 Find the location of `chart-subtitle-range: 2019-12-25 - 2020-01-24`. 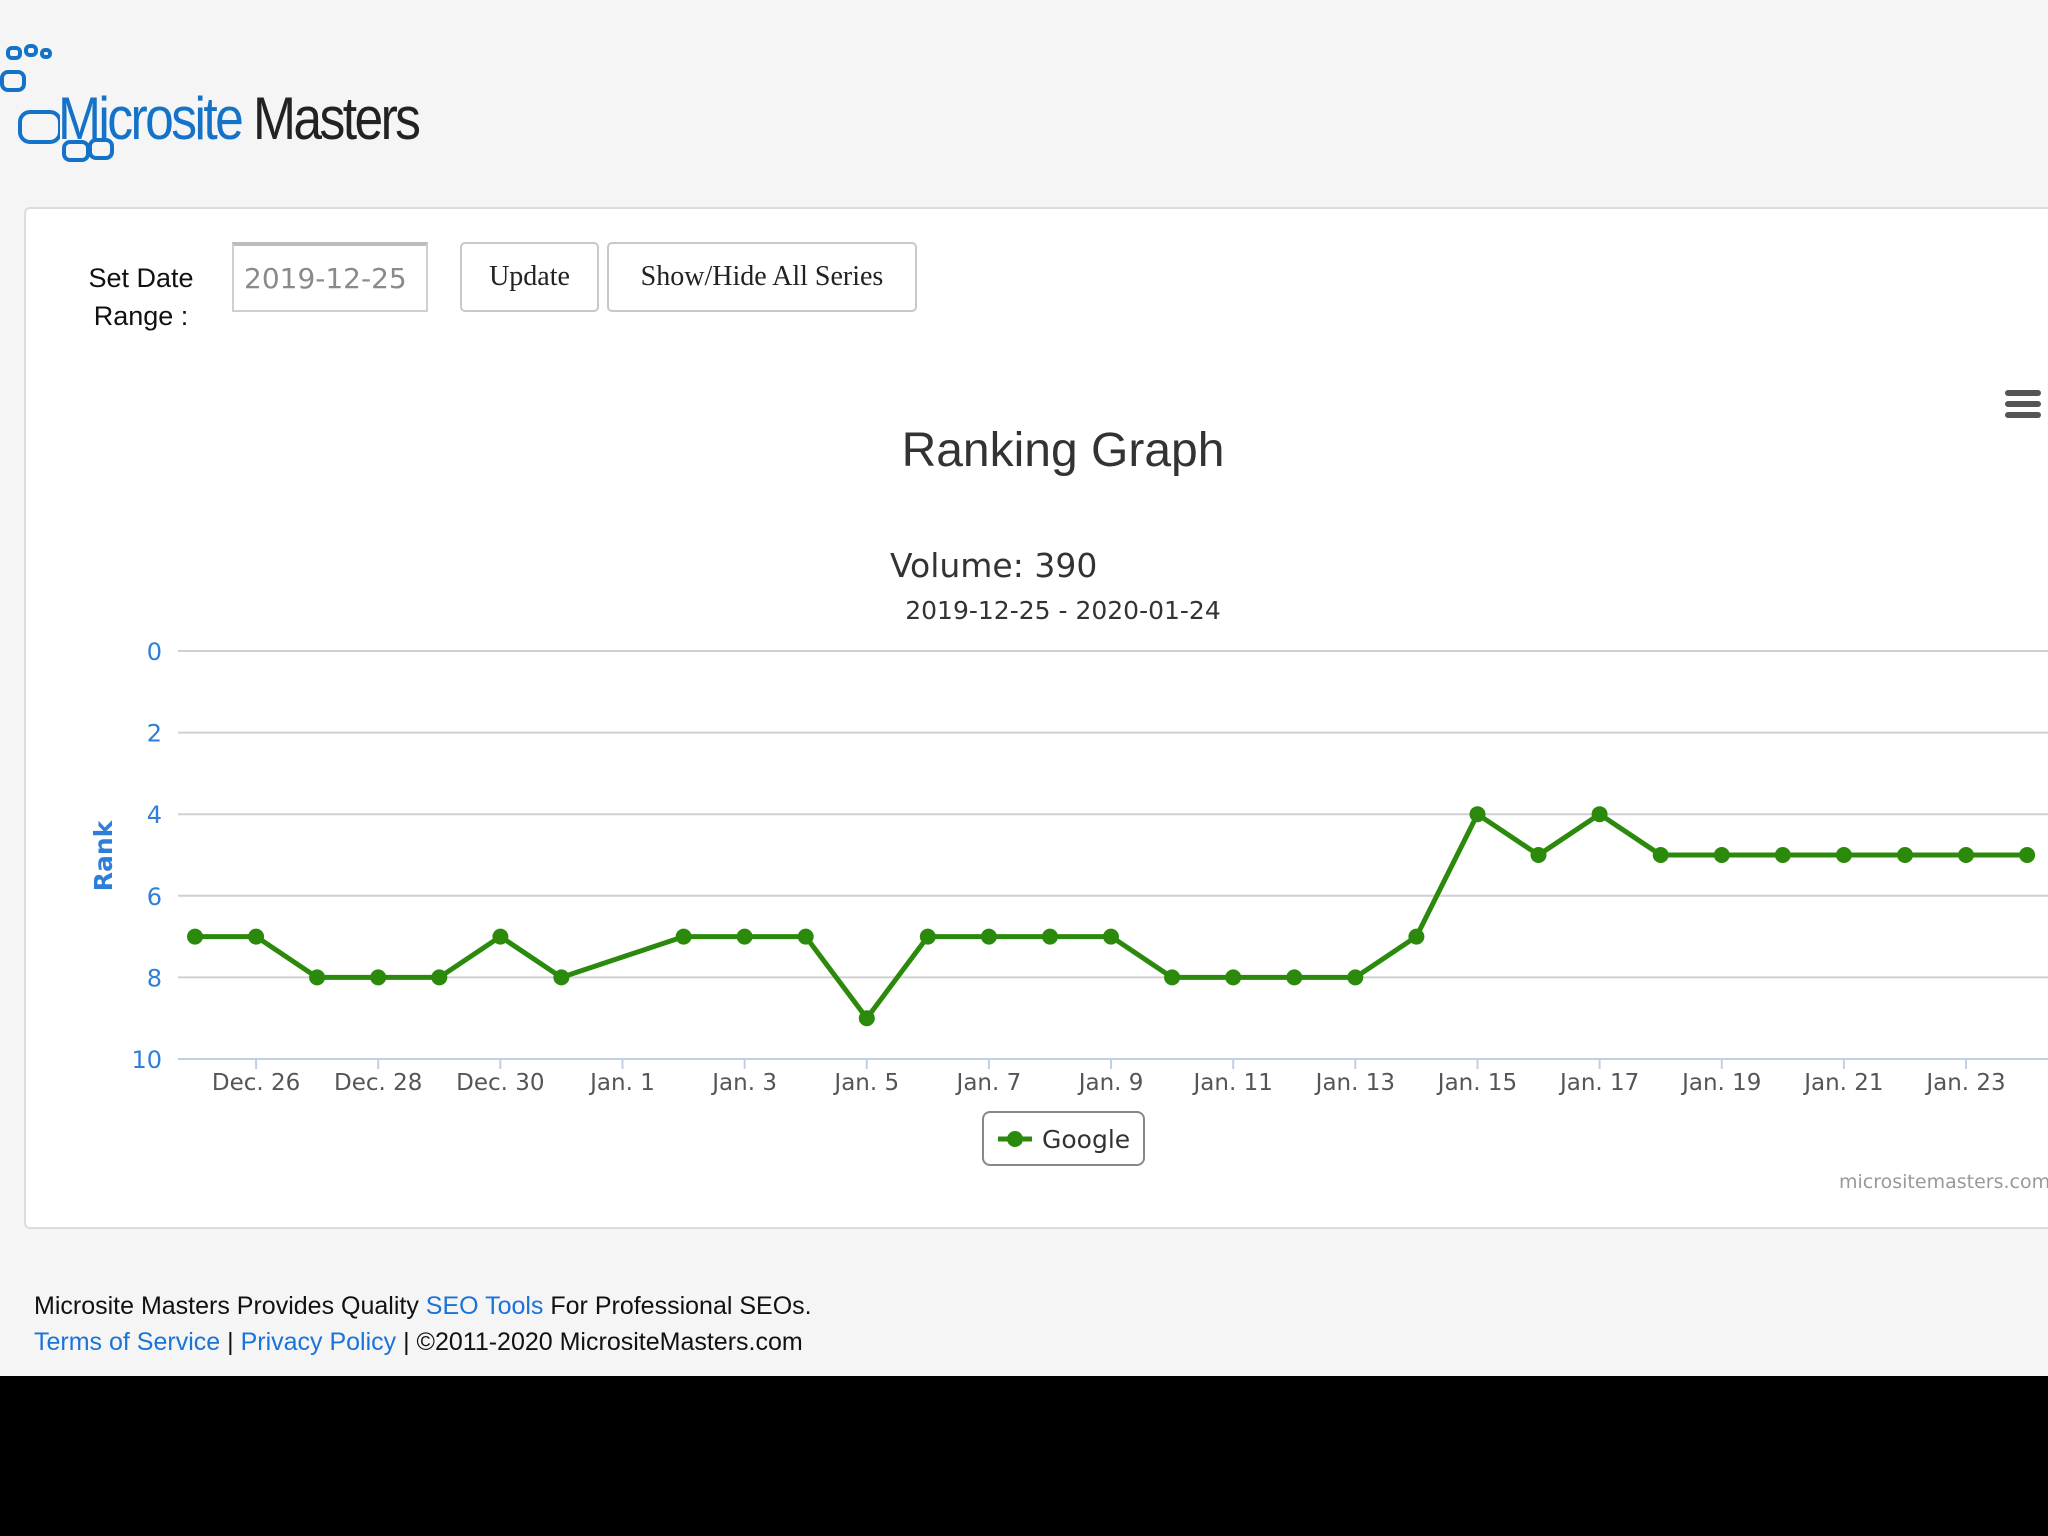

chart-subtitle-range: 2019-12-25 - 2020-01-24 is located at coordinates (1063, 610).